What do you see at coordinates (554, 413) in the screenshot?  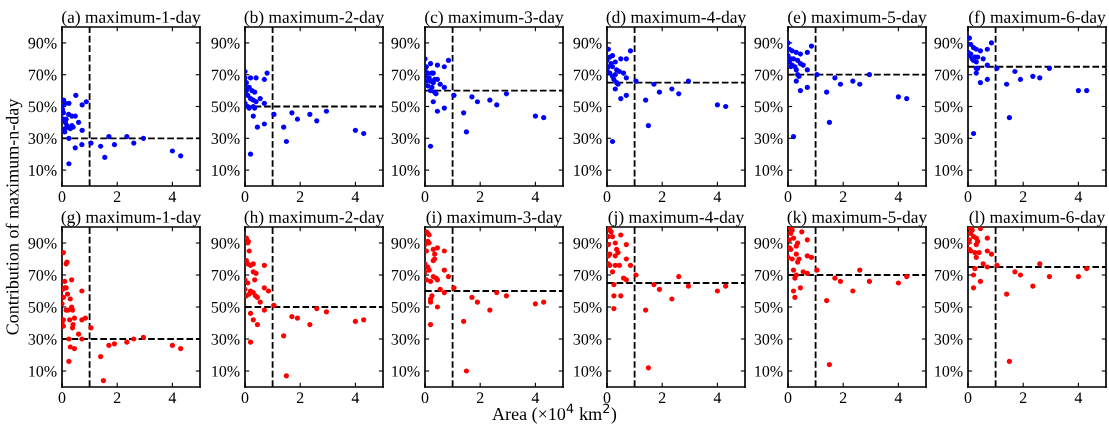 I see `x-axis-title: Area (×10$^{4}$ km$^{2}$)` at bounding box center [554, 413].